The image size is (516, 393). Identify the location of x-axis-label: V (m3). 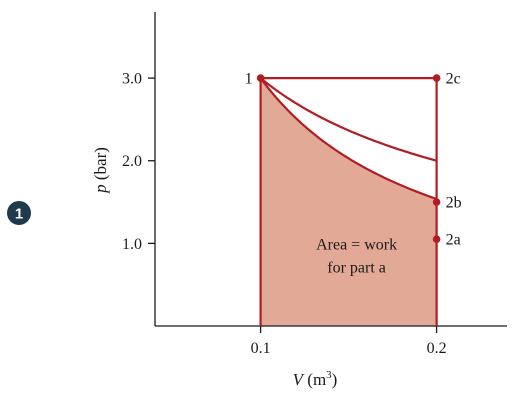
(315, 379).